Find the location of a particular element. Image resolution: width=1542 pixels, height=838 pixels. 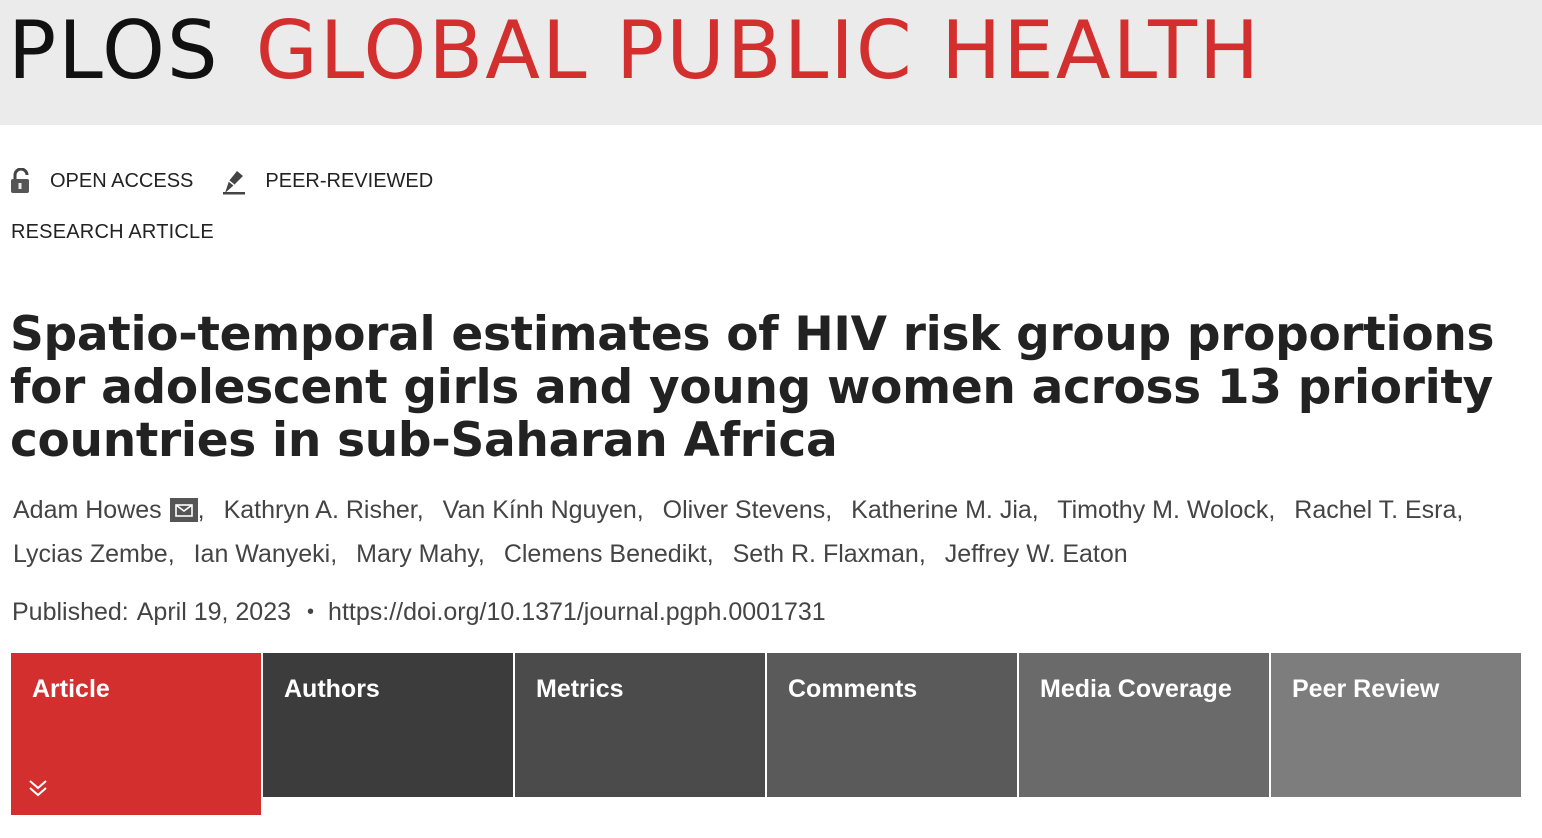

site-header: PLOS GLOBAL PUBLIC HEALTH is located at coordinates (771, 62).